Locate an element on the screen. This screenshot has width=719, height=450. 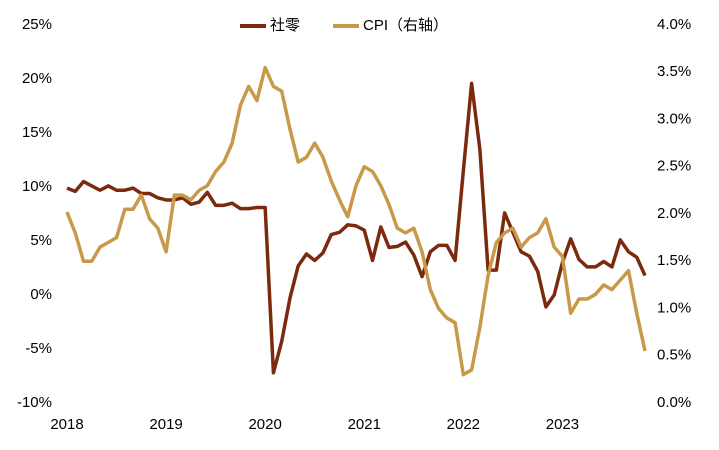
x-tick-label: 2018 is located at coordinates (66, 424).